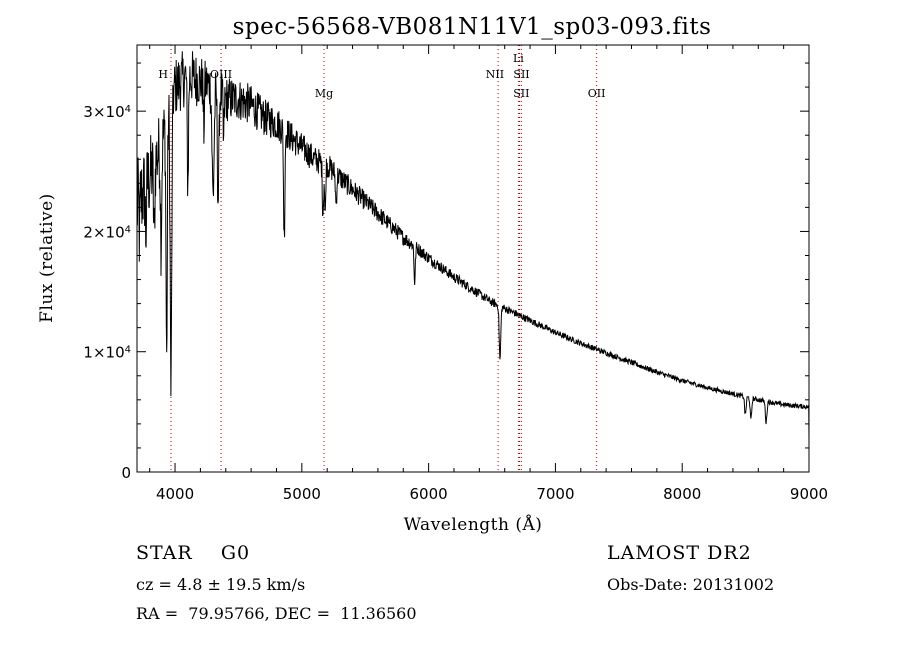  What do you see at coordinates (682, 494) in the screenshot?
I see `x-tick-label: 8000` at bounding box center [682, 494].